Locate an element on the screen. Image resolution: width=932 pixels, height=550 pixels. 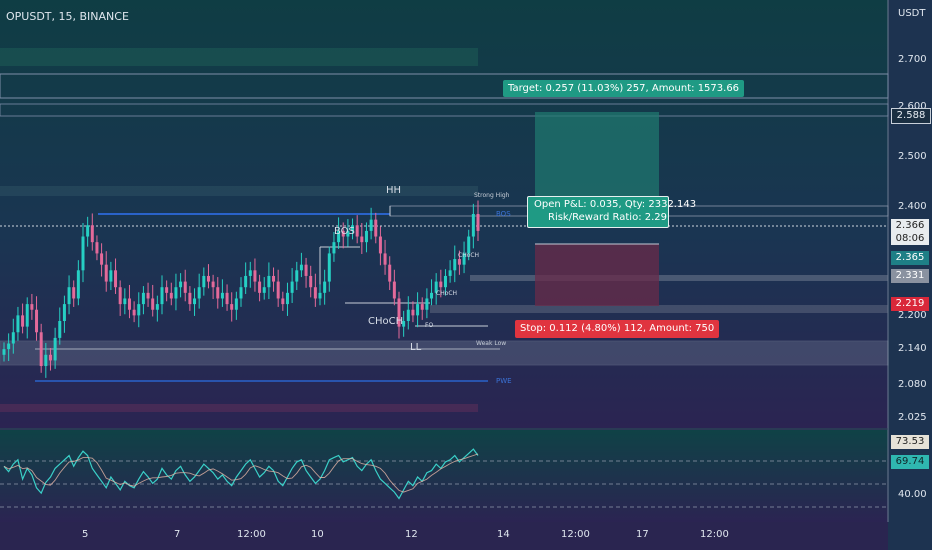
rsi-signal-line is located at coordinates (241, 473).